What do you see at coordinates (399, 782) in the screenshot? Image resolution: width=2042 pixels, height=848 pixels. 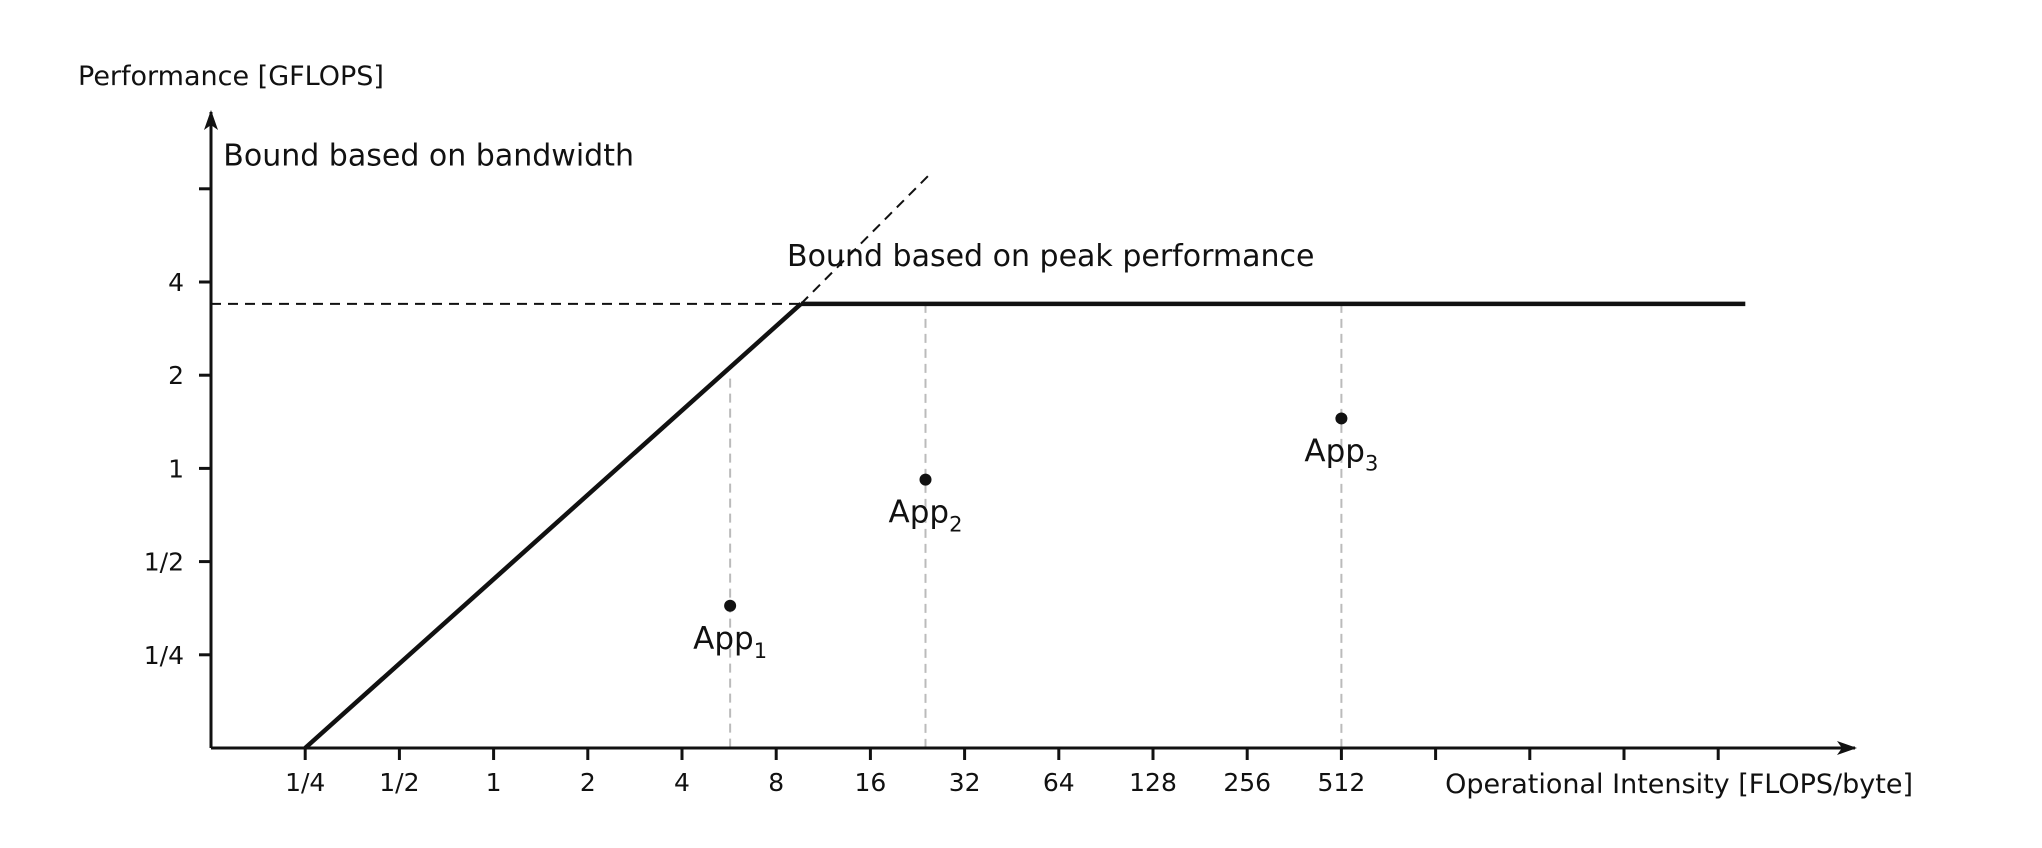 I see `x-tick-label: 1/2` at bounding box center [399, 782].